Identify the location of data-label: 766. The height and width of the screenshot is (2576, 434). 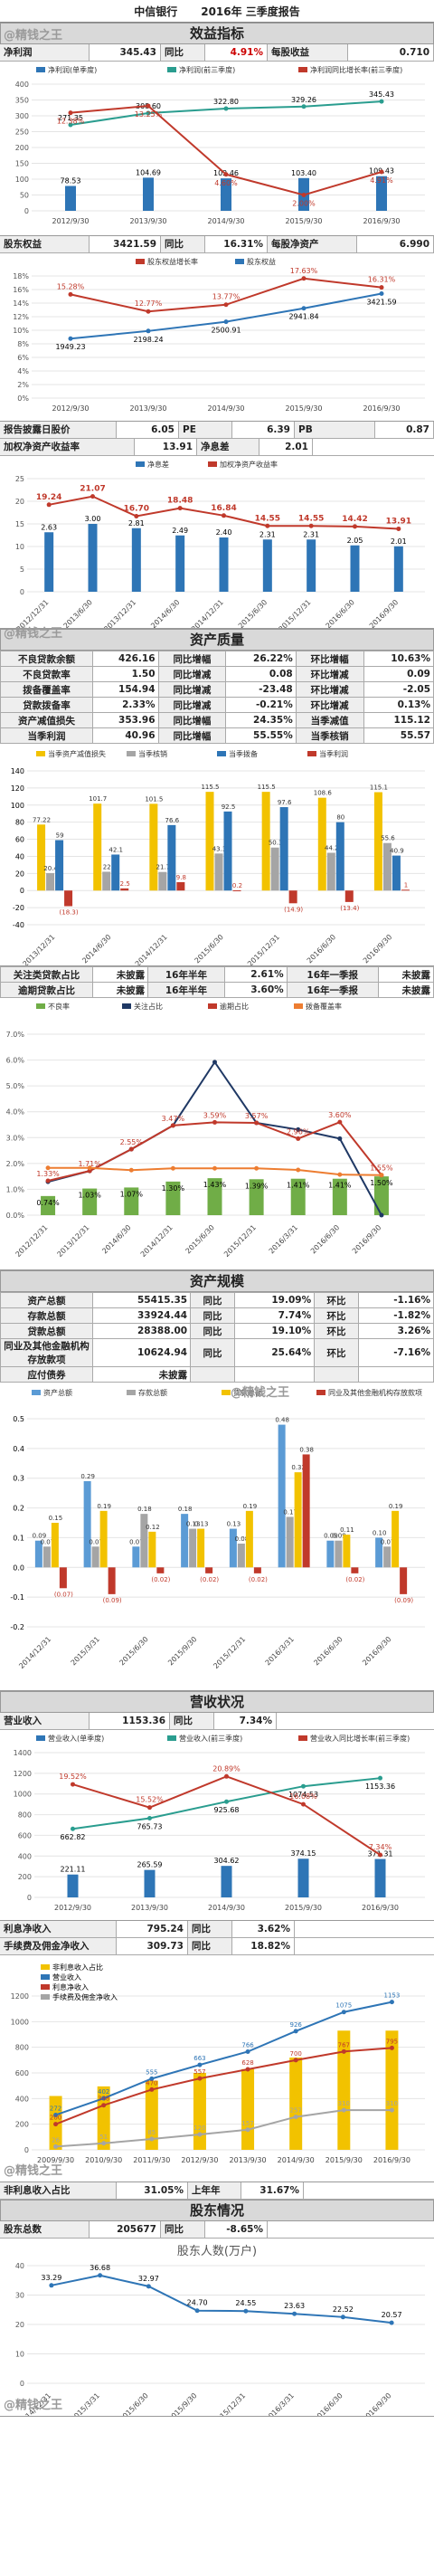
(247, 2045).